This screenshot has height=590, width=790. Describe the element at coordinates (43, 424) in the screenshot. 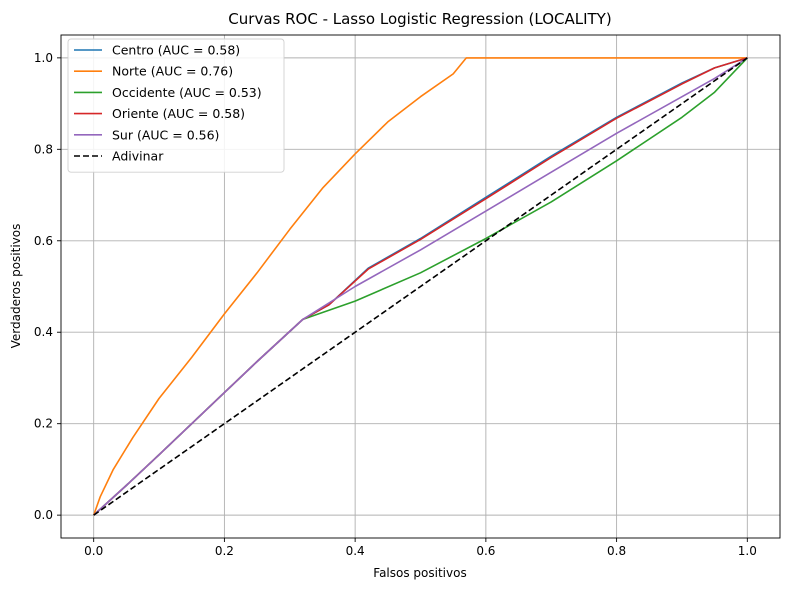

I see `y-tick-label: 0.2` at that location.